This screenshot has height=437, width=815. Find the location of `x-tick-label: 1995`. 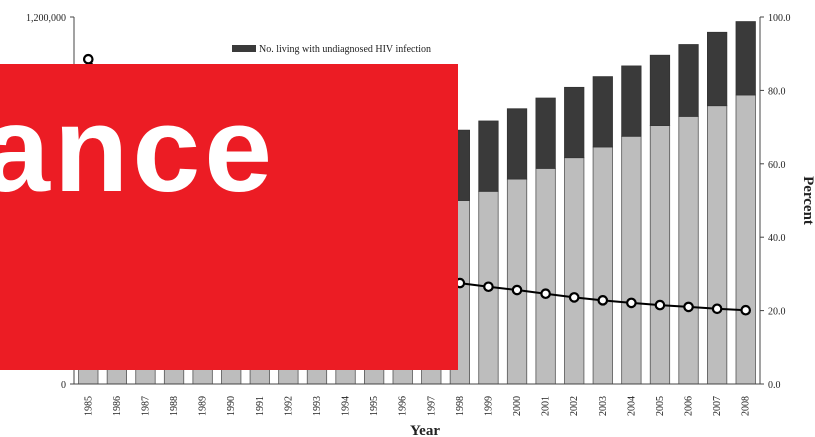

x-tick-label: 1995 is located at coordinates (374, 406).